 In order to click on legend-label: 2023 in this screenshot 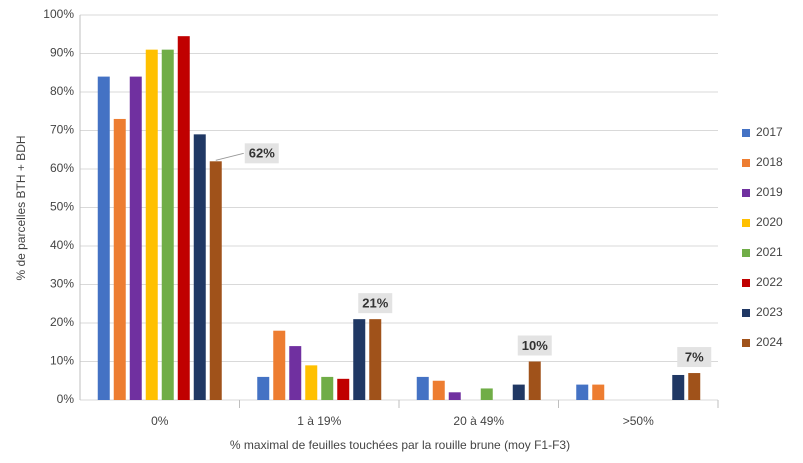, I will do `click(769, 312)`.